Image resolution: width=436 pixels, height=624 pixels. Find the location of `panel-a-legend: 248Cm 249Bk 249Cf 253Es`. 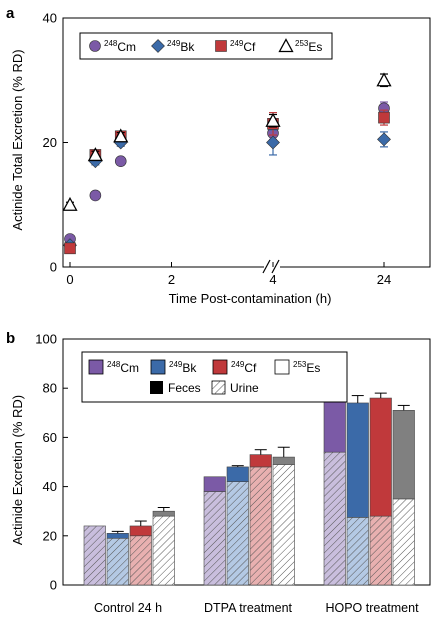

panel-a-legend: 248Cm 249Bk 249Cf 253Es is located at coordinates (206, 46).